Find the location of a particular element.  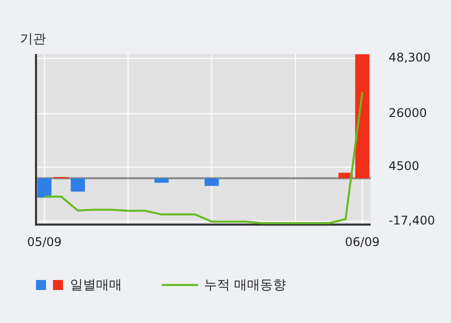

x-tick-label: 05/09 is located at coordinates (44, 241).